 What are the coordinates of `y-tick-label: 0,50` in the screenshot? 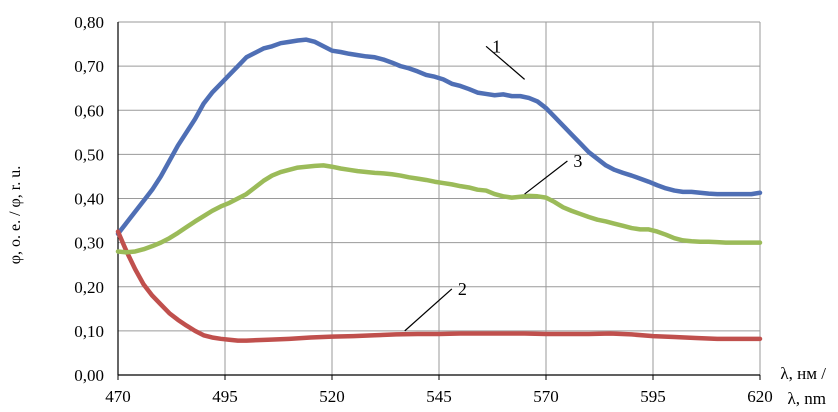 It's located at (89, 154).